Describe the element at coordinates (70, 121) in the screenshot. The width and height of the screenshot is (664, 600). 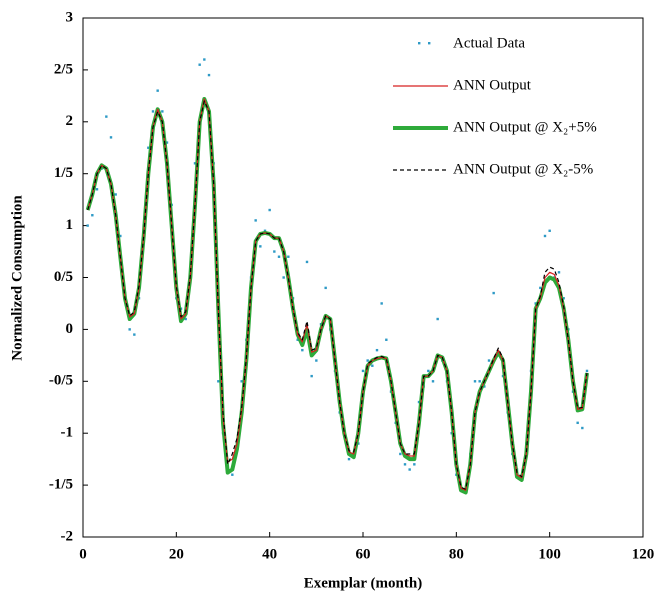
I see `y-tick-label: 2` at that location.